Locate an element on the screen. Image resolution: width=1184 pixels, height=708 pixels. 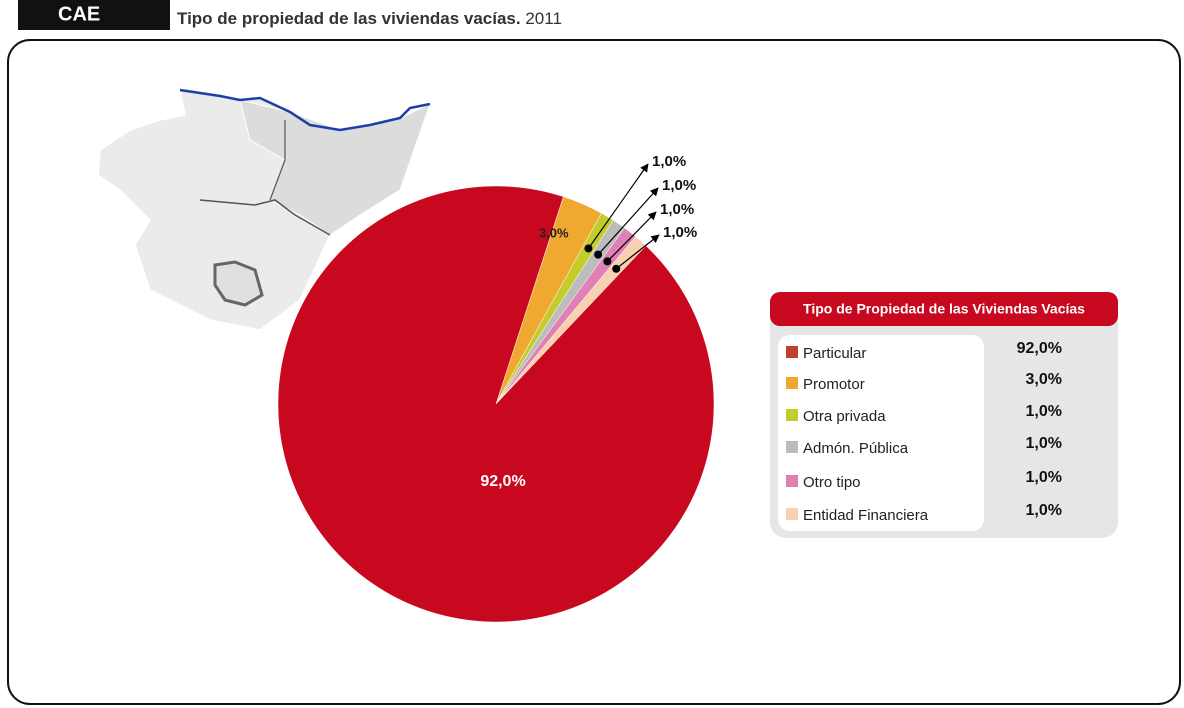
tag-box is located at coordinates (94, 15).